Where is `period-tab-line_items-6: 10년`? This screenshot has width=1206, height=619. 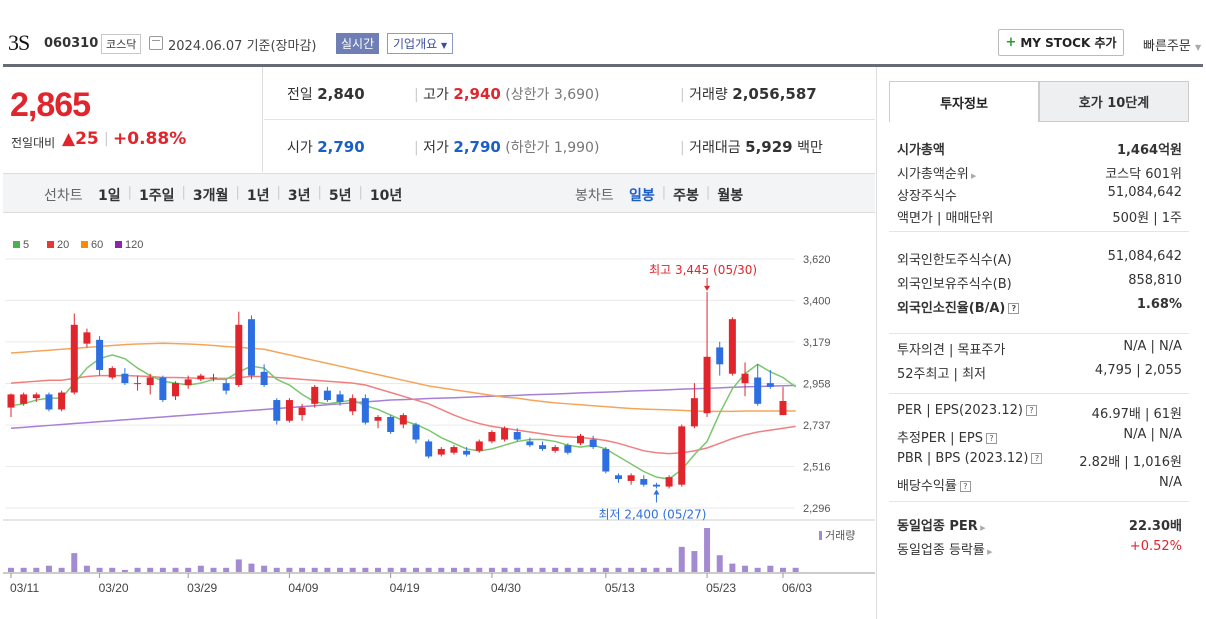 period-tab-line_items-6: 10년 is located at coordinates (386, 196).